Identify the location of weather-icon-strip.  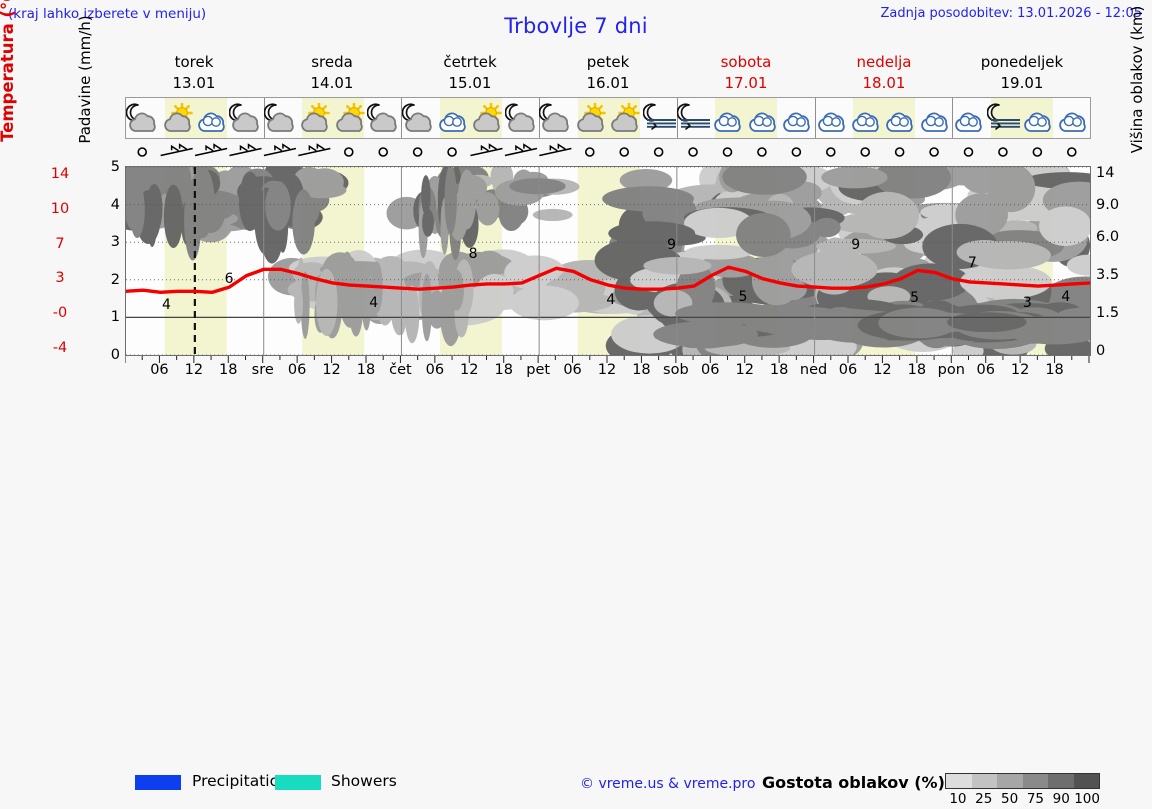
(608, 118).